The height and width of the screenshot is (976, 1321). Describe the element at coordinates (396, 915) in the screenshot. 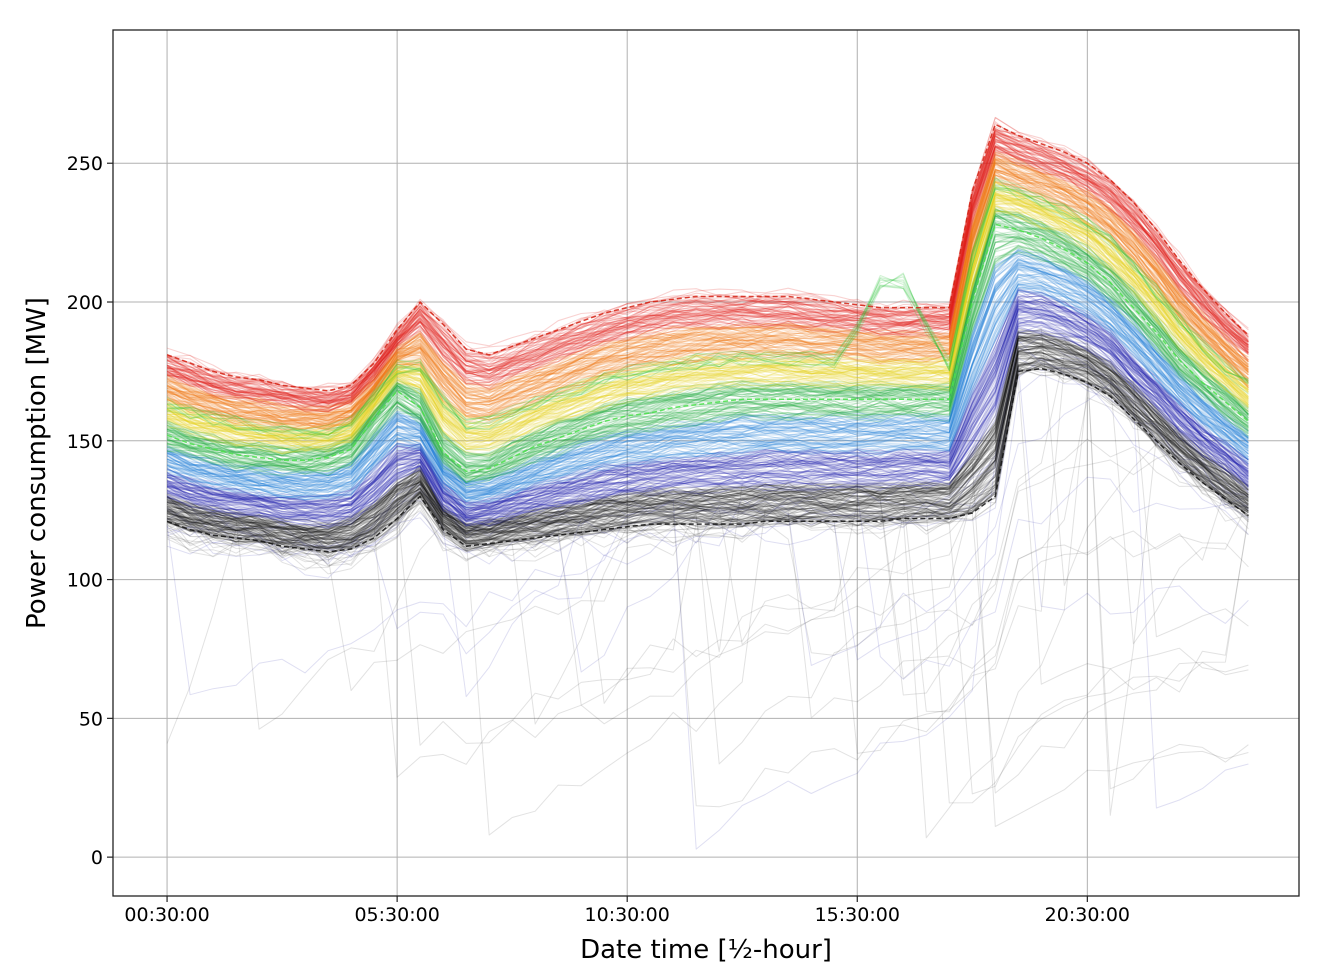

I see `x-tick-label: 05:30:00` at that location.